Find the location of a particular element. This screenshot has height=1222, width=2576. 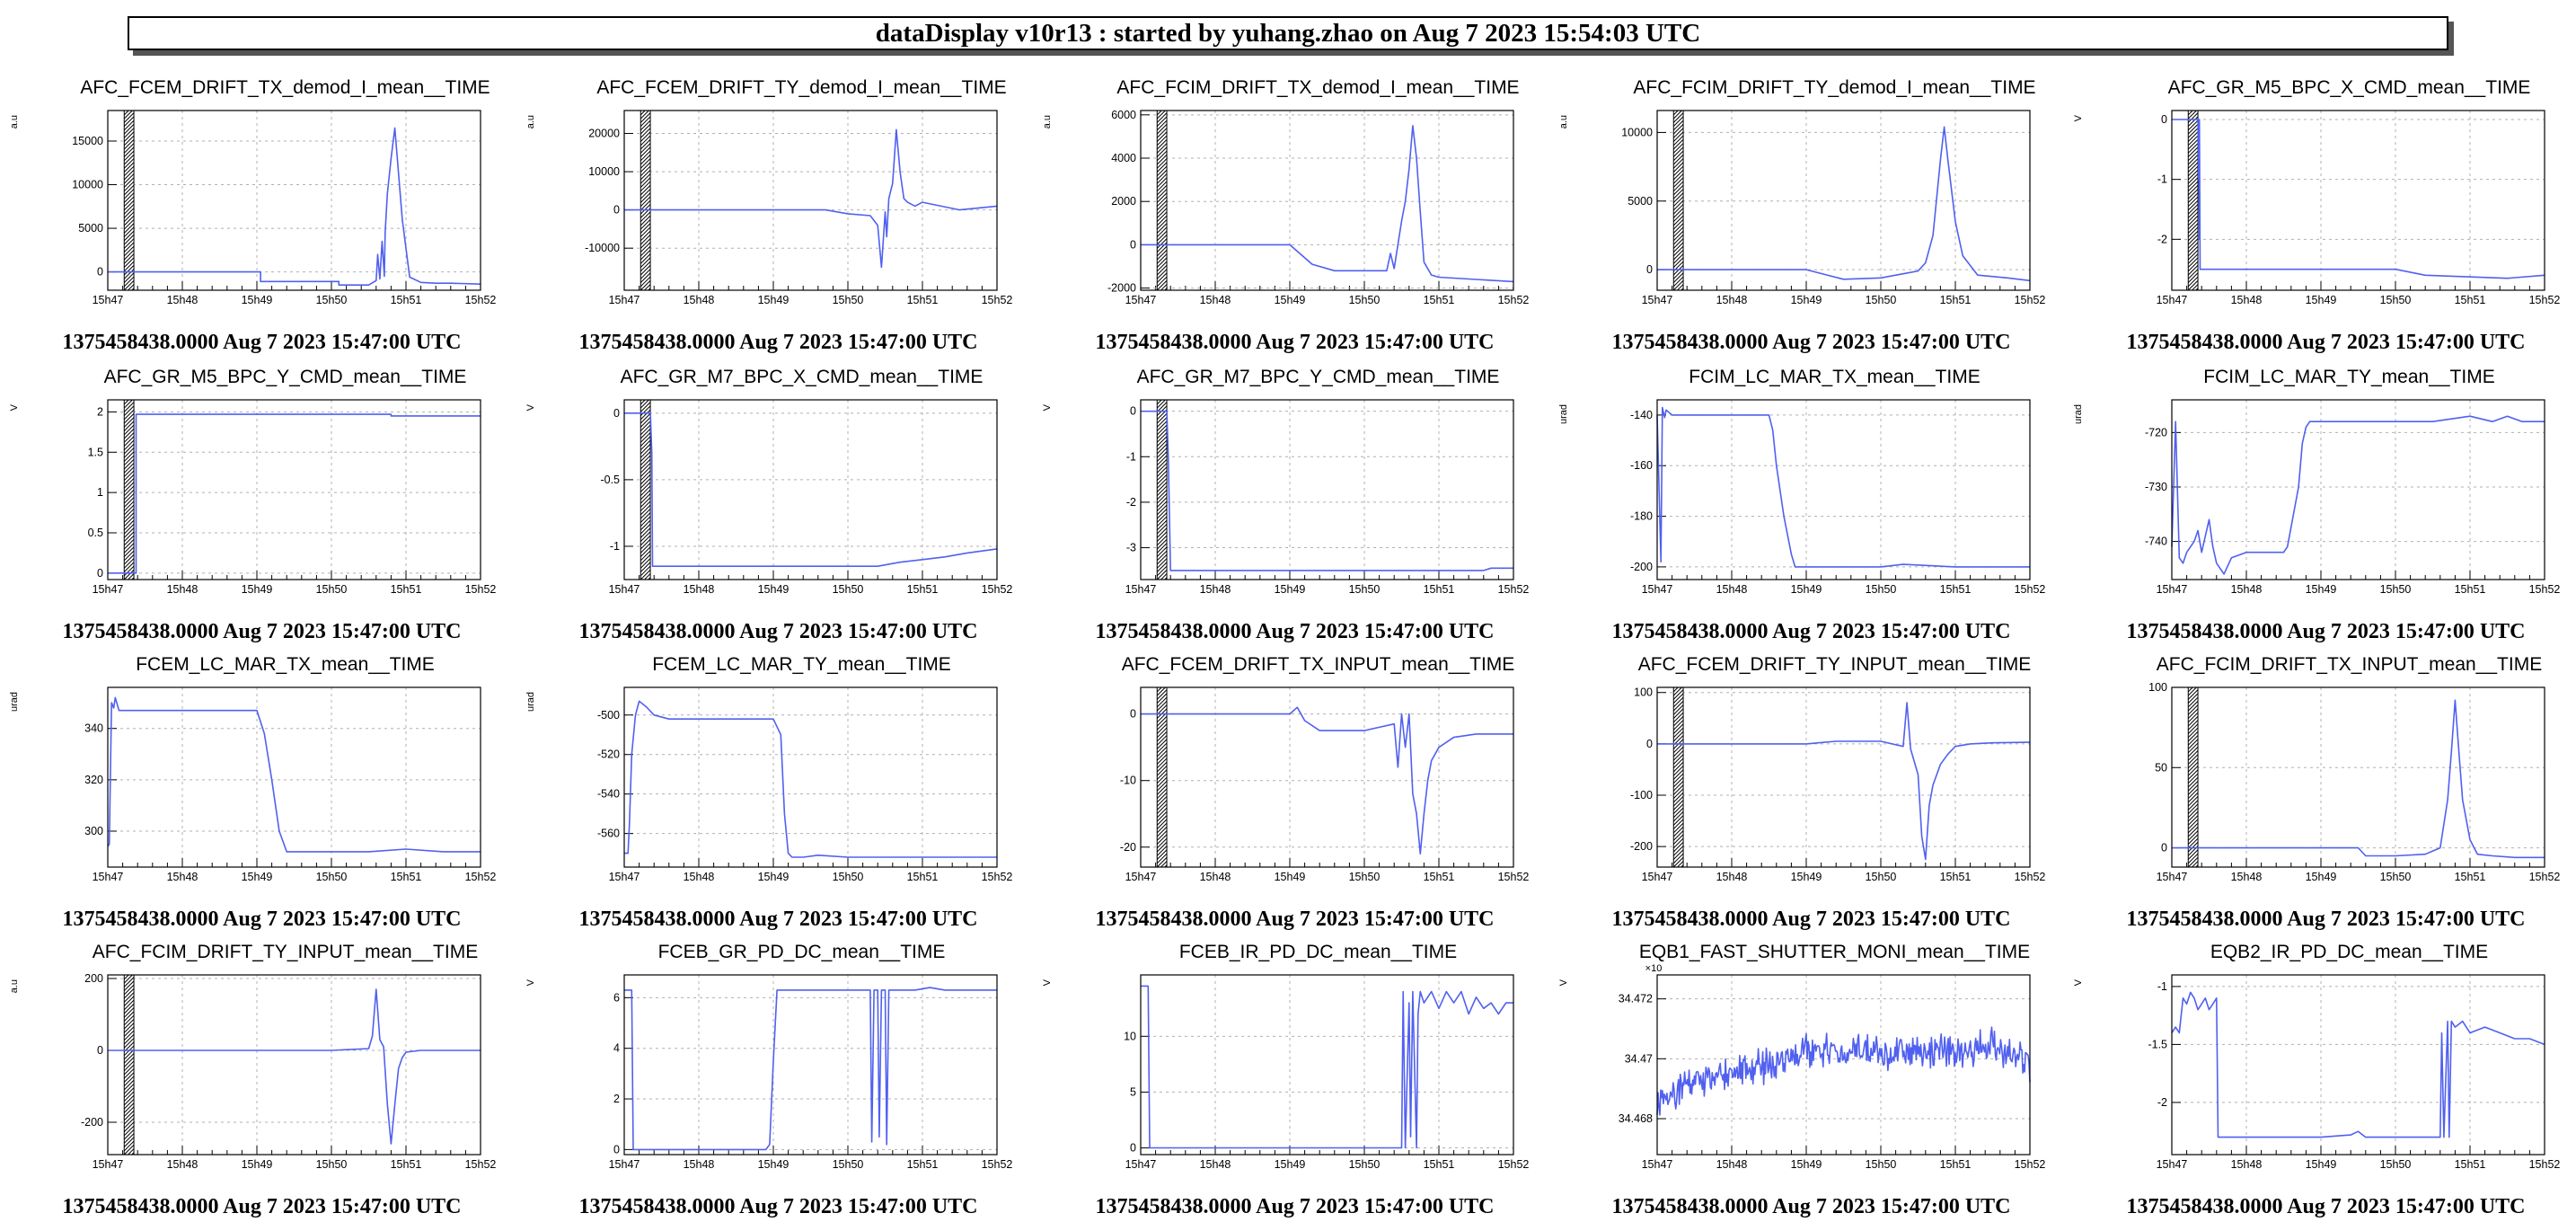

chart-title: EQB1_FAST_SHUTTER_MONI_mean__TIME is located at coordinates (1834, 952).